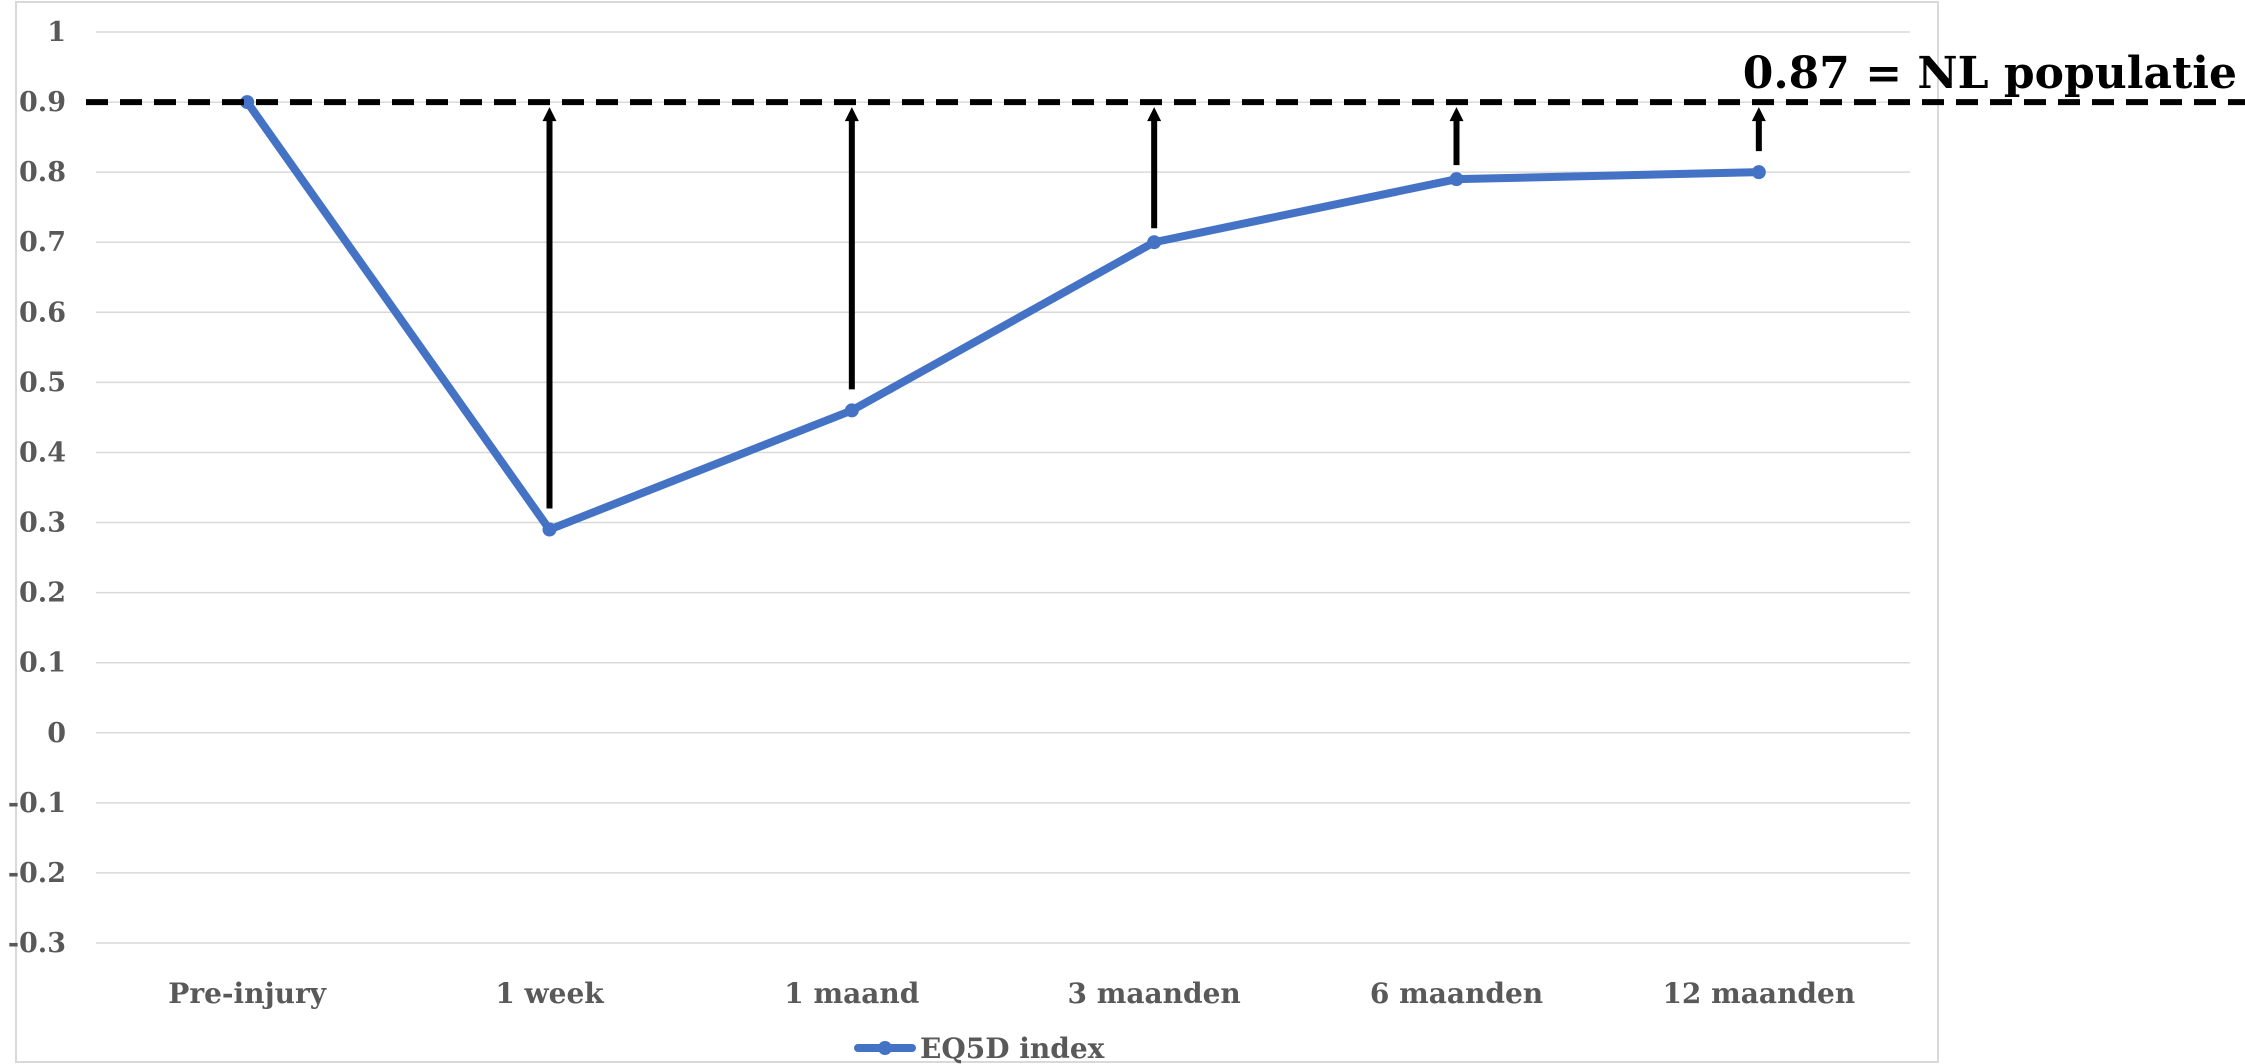  Describe the element at coordinates (1165, 77) in the screenshot. I see `reference-line-group: 0.87 = NL populatie` at that location.